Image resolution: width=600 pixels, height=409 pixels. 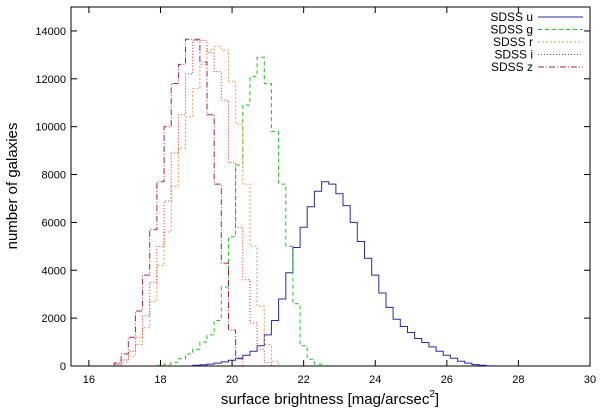 What do you see at coordinates (432, 394) in the screenshot?
I see `x-axis-label-superscript: 2` at bounding box center [432, 394].